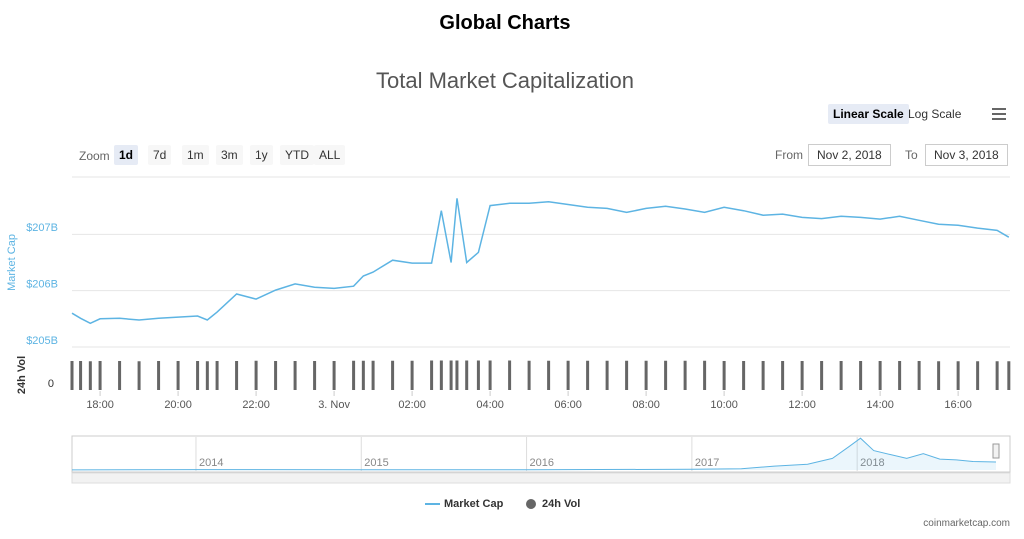 This screenshot has height=539, width=1024. Describe the element at coordinates (531, 504) in the screenshot. I see `legend-symbol` at that location.